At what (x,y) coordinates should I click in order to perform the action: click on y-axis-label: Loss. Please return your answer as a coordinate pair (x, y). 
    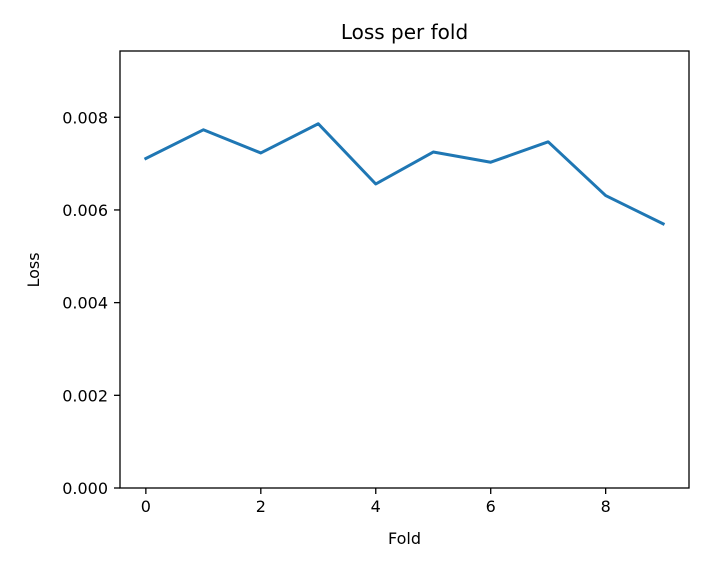
    Looking at the image, I should click on (33, 269).